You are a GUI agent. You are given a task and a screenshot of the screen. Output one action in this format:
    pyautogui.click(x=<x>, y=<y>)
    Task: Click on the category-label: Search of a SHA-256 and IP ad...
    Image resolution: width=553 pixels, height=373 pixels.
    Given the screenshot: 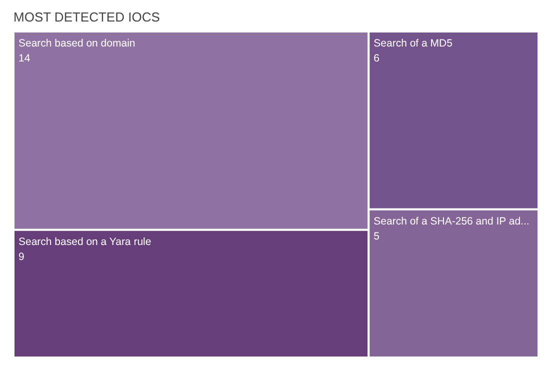 What is the action you would take?
    pyautogui.click(x=452, y=221)
    